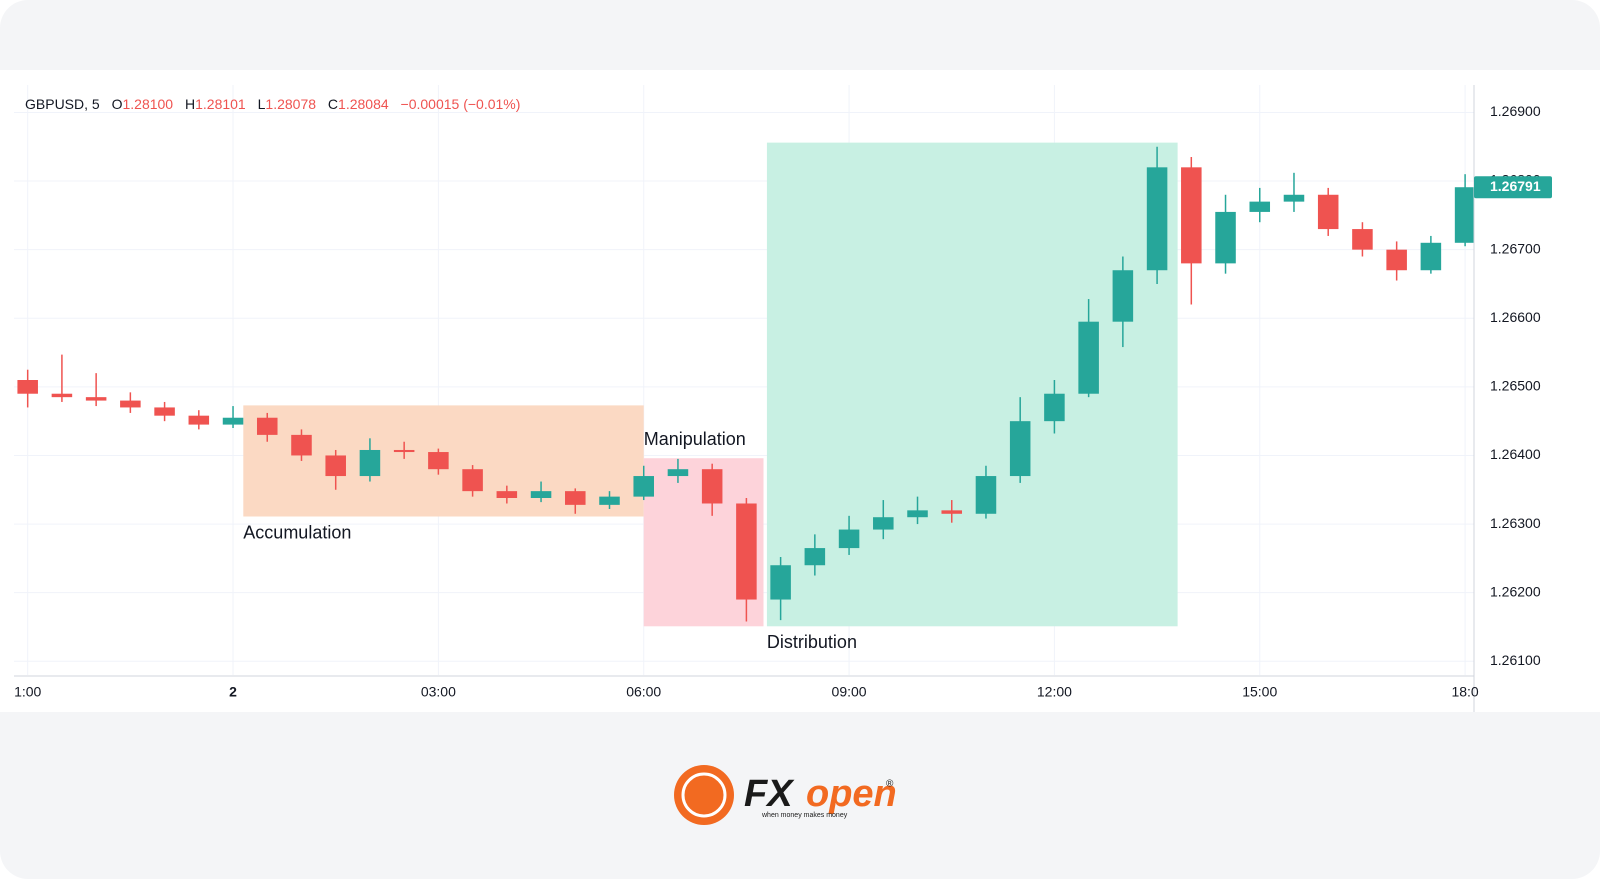  I want to click on l-label: L, so click(262, 104).